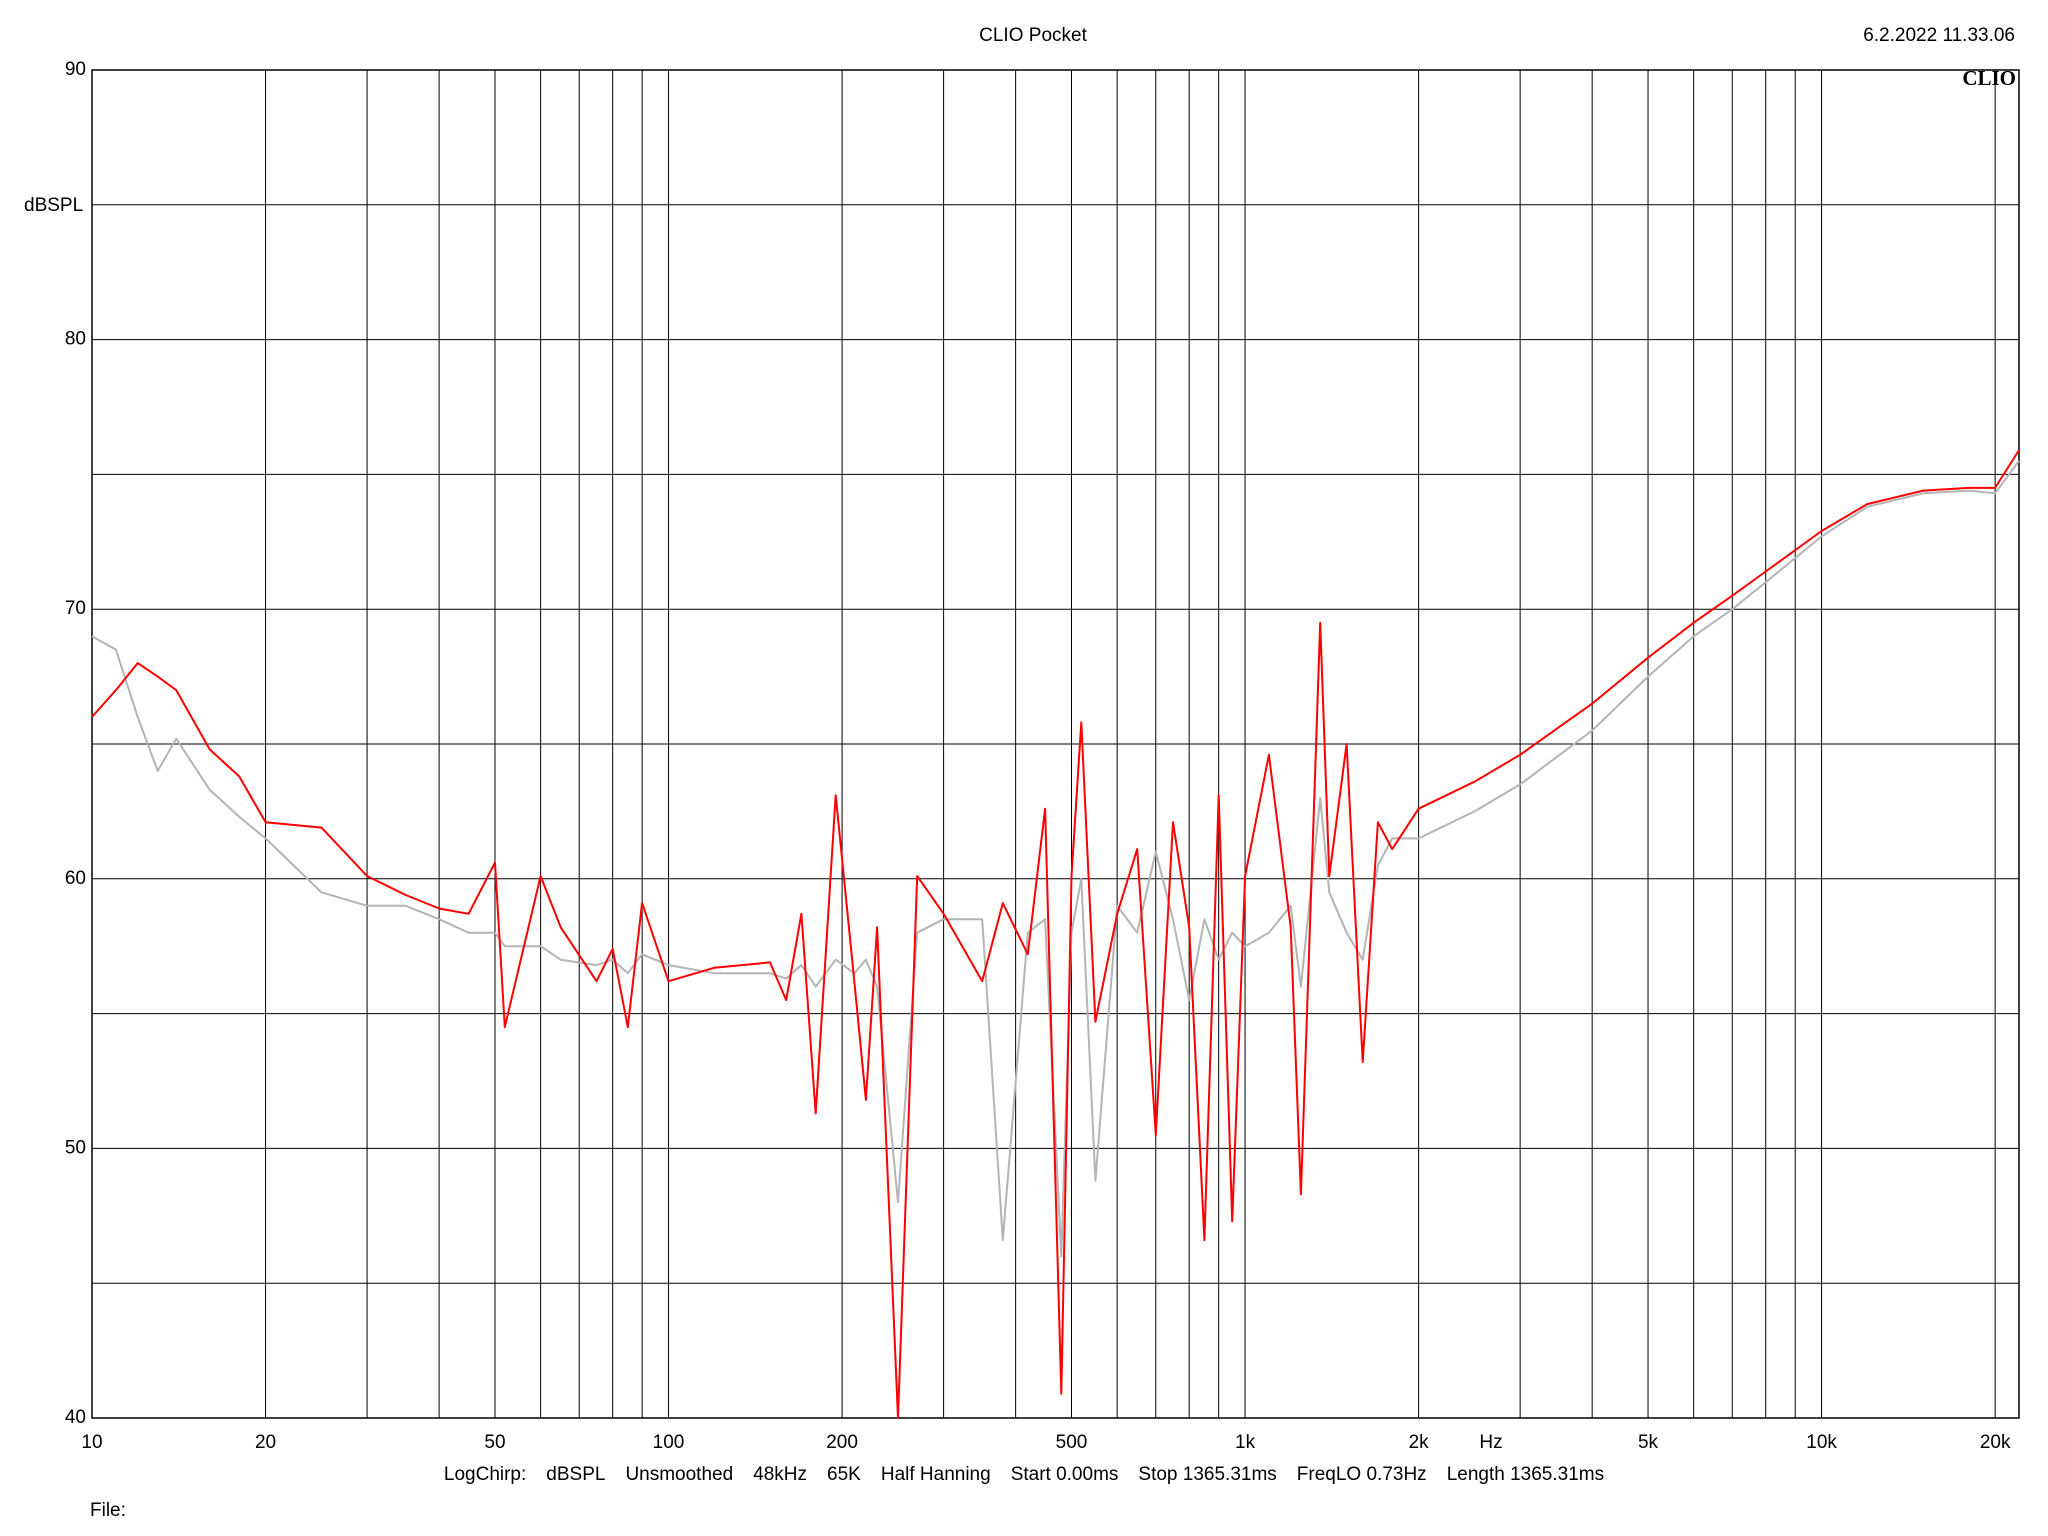 The image size is (2048, 1536). Describe the element at coordinates (1033, 35) in the screenshot. I see `chart-title: CLIO Pocket` at that location.